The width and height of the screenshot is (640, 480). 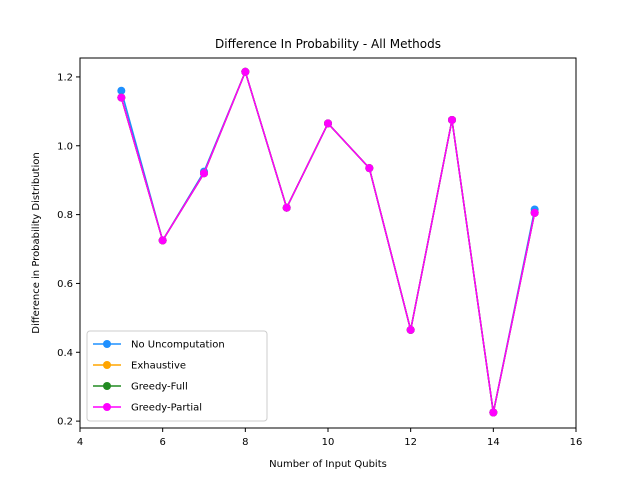 I want to click on y-axis: 0.2 0.4 0.6 0.8 1.0 1.2, so click(x=68, y=250).